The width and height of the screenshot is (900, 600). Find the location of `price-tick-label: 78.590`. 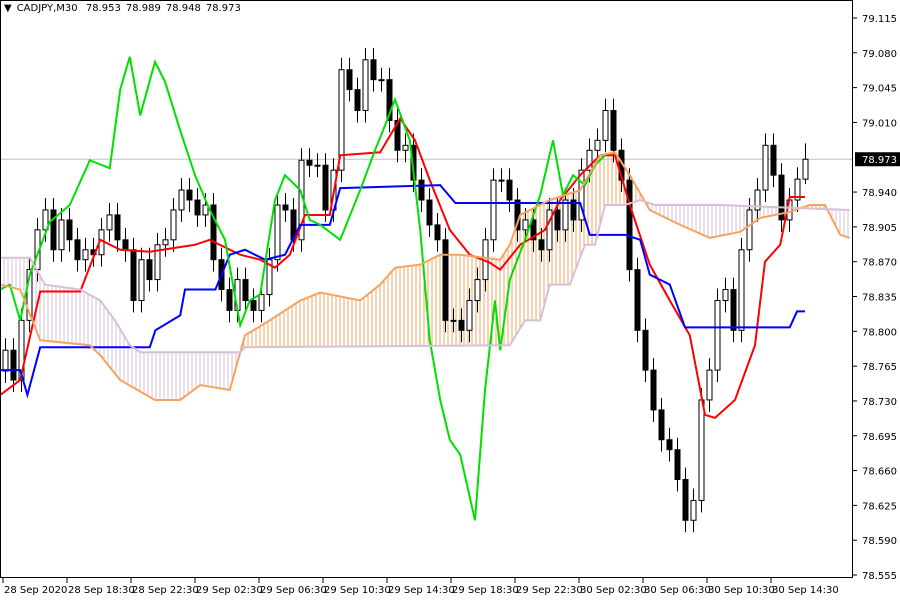

price-tick-label: 78.590 is located at coordinates (879, 541).